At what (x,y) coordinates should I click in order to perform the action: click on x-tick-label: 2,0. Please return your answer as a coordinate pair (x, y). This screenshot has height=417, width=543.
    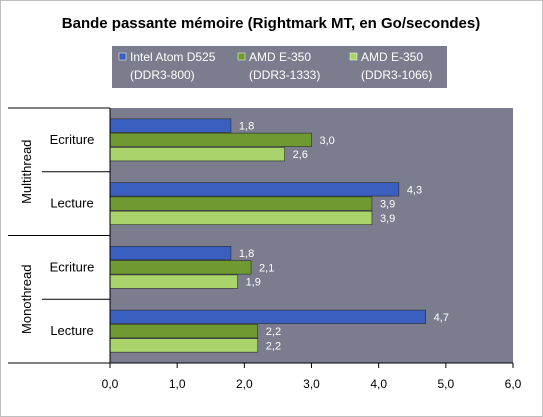
    Looking at the image, I should click on (244, 384).